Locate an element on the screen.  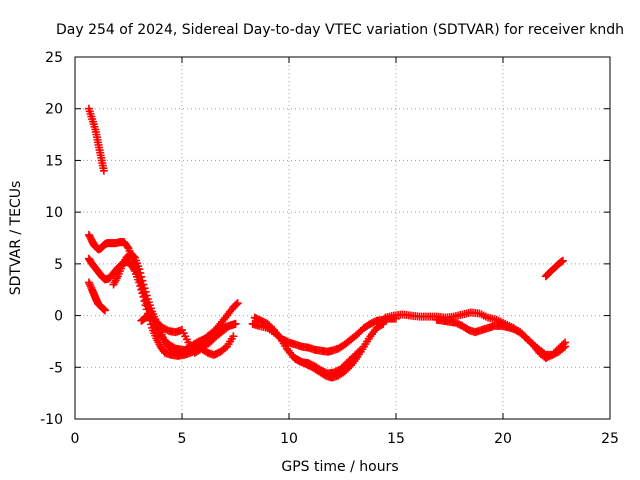
y-tick-label: 25 is located at coordinates (54, 58).